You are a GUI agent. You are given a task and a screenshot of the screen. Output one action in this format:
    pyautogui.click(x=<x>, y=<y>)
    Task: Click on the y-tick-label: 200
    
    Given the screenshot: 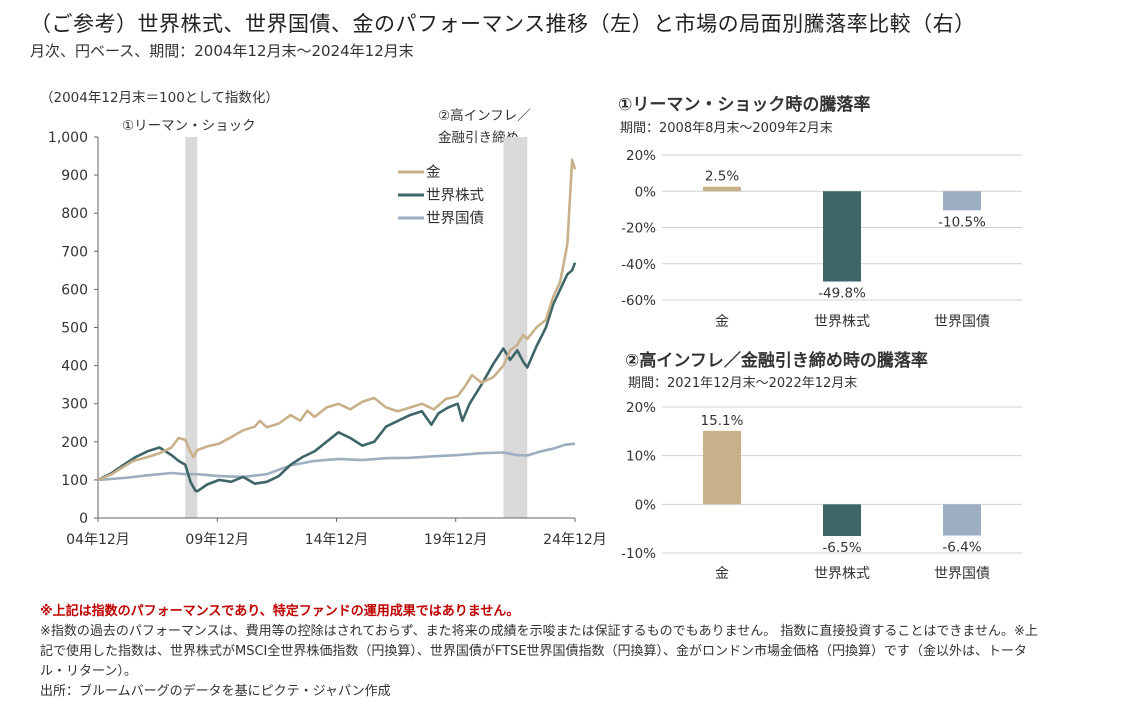 What is the action you would take?
    pyautogui.click(x=74, y=443)
    